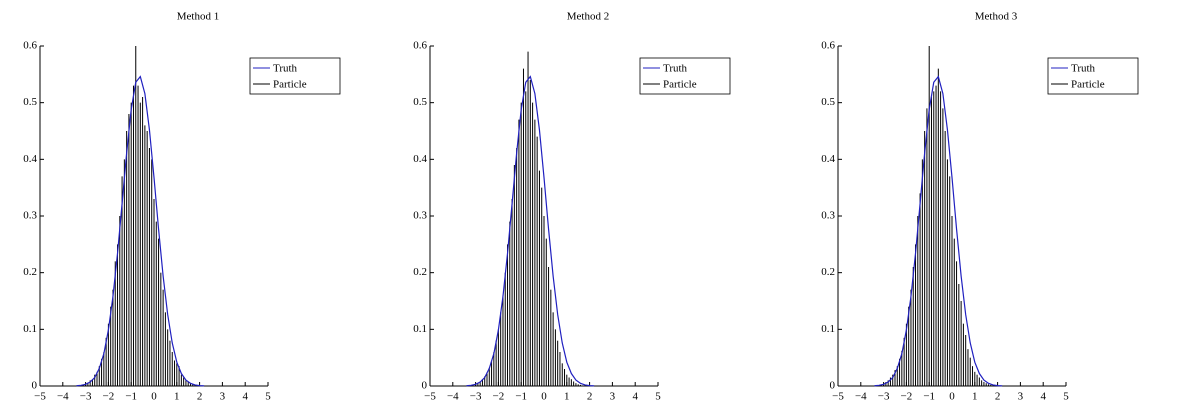  What do you see at coordinates (588, 17) in the screenshot?
I see `chart-title: Method 2` at bounding box center [588, 17].